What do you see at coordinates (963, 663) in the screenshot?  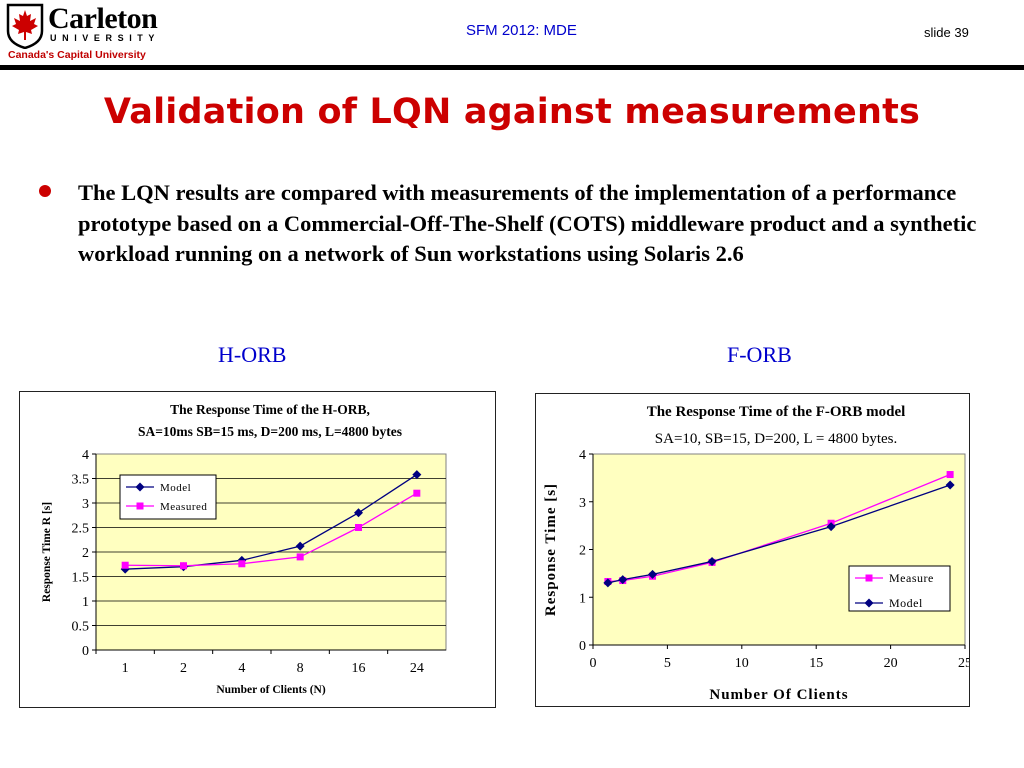 I see `x-tick-label: 25` at bounding box center [963, 663].